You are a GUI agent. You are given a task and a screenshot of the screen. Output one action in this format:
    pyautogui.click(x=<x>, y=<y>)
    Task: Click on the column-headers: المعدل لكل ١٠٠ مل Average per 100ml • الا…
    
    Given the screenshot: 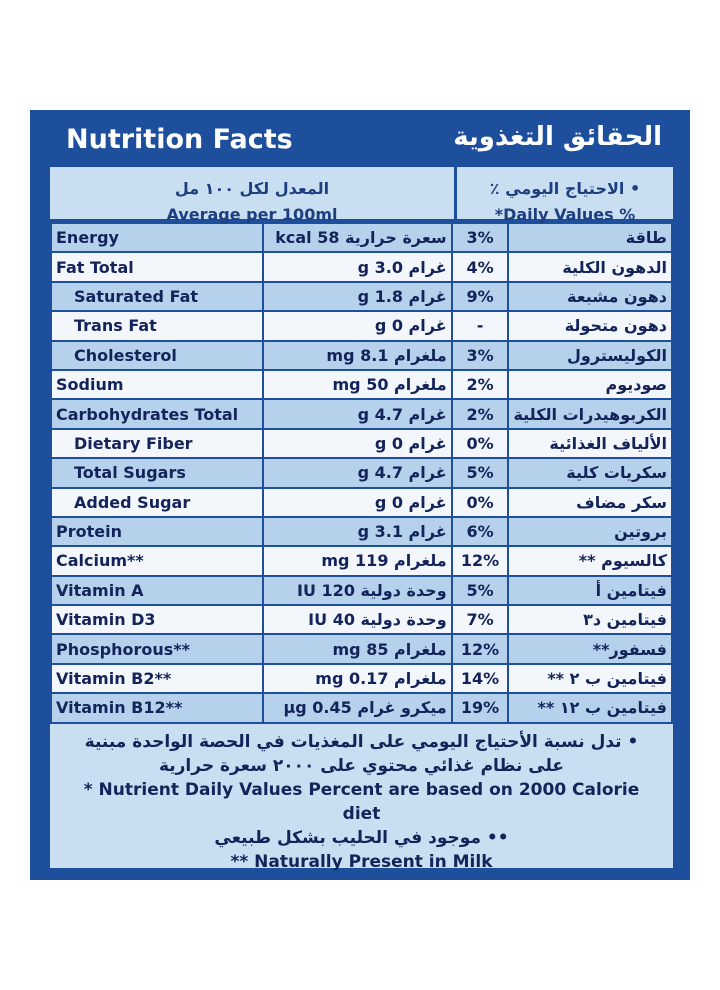 What is the action you would take?
    pyautogui.click(x=361, y=195)
    